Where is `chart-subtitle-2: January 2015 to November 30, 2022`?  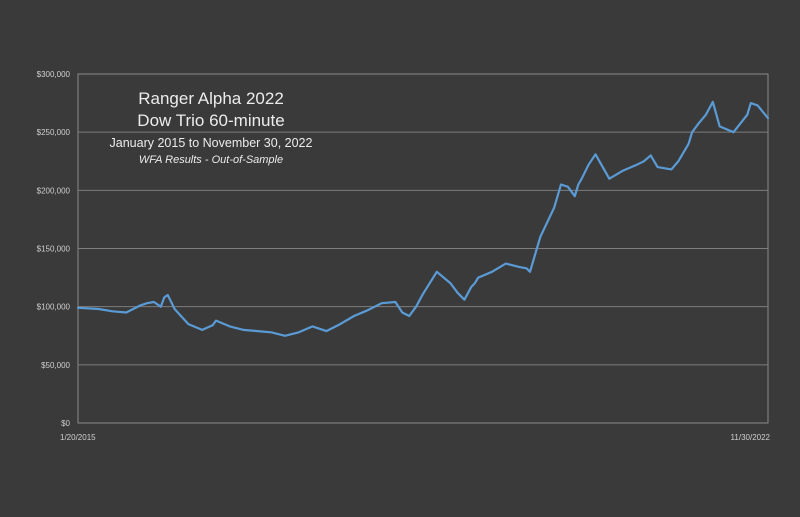 chart-subtitle-2: January 2015 to November 30, 2022 is located at coordinates (211, 143).